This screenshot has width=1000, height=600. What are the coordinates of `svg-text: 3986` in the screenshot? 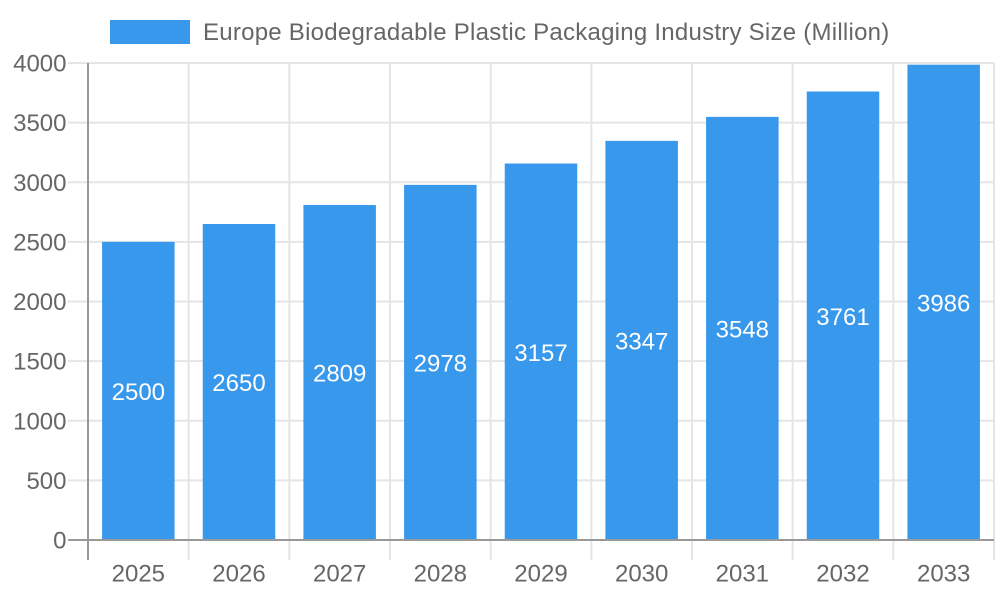 It's located at (943, 303).